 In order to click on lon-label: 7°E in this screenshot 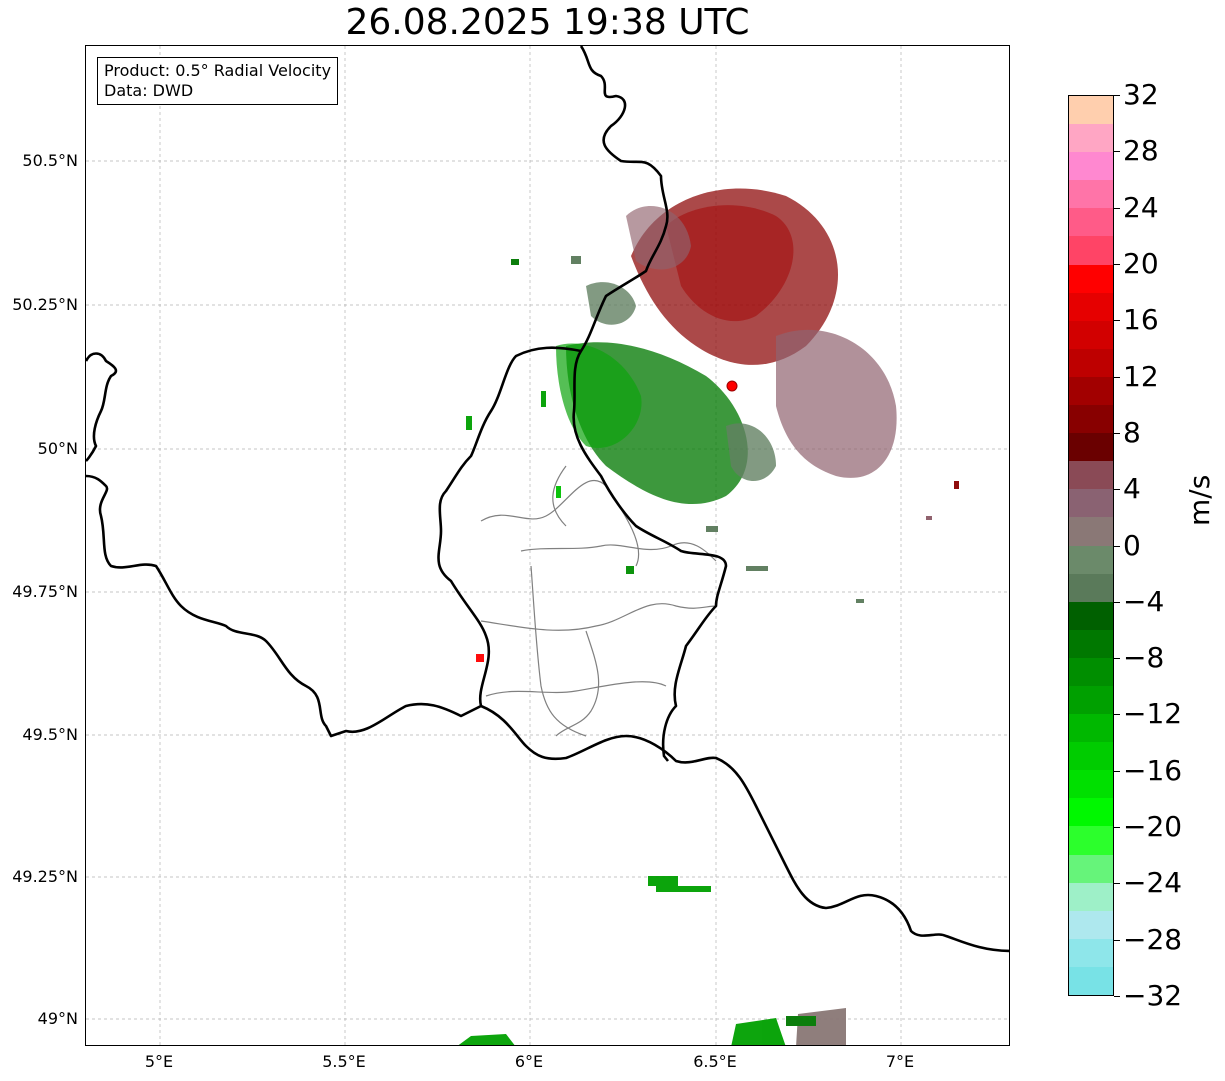, I will do `click(900, 1061)`.